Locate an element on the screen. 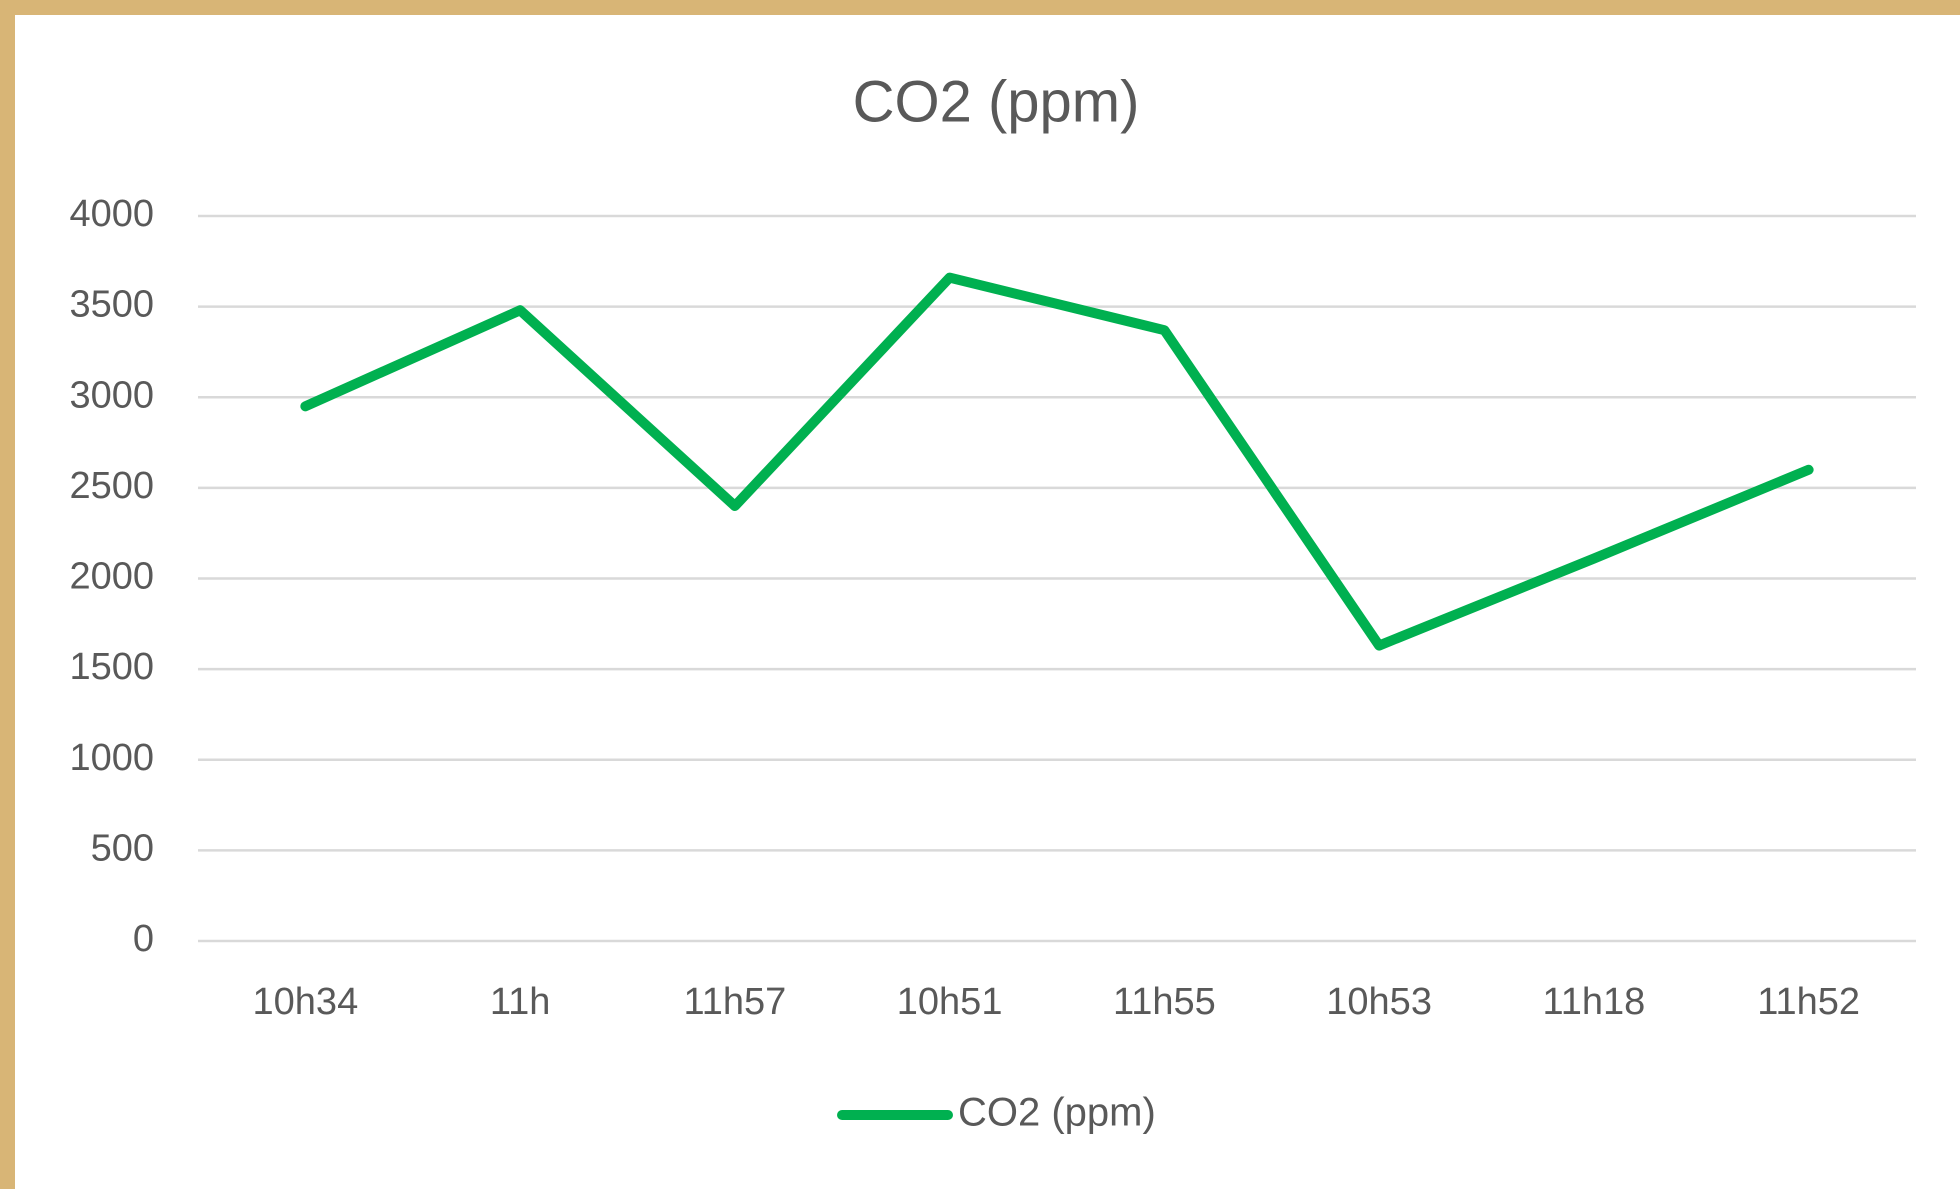 Image resolution: width=1960 pixels, height=1189 pixels. y-tick-label: 3500 is located at coordinates (111, 305).